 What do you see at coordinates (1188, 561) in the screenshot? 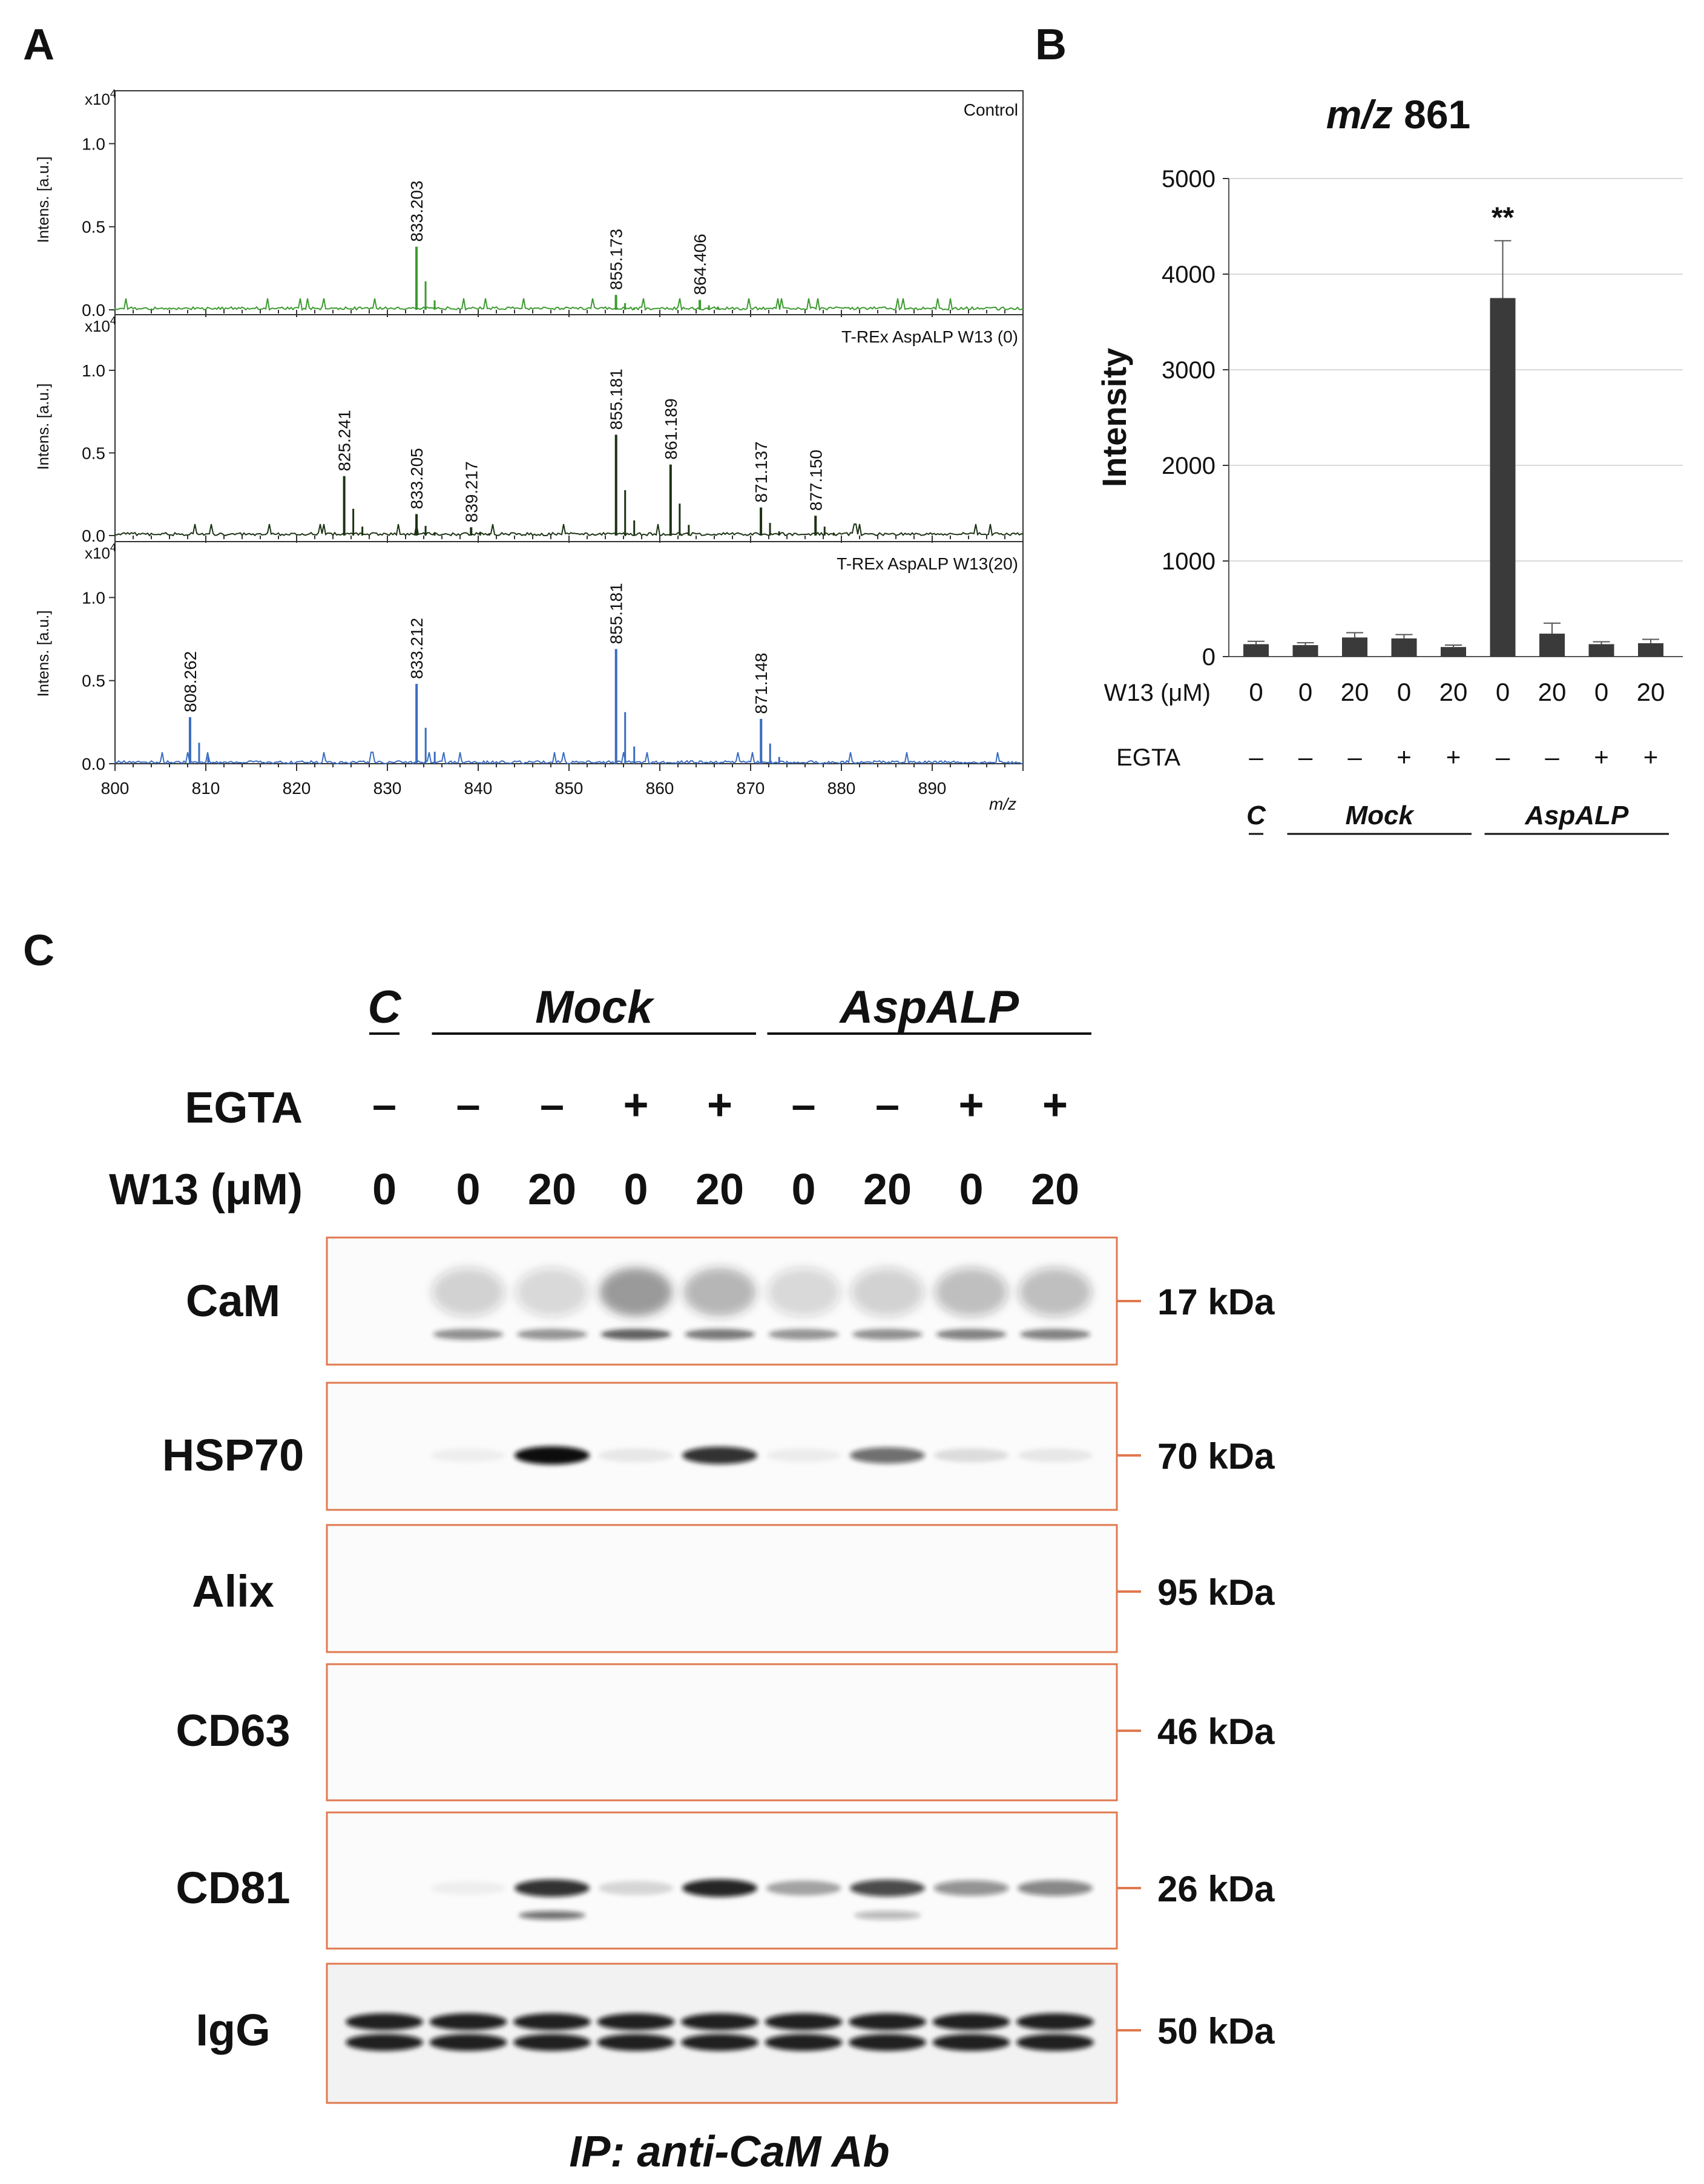
I see `bar-y-tick-label: 1000` at bounding box center [1188, 561].